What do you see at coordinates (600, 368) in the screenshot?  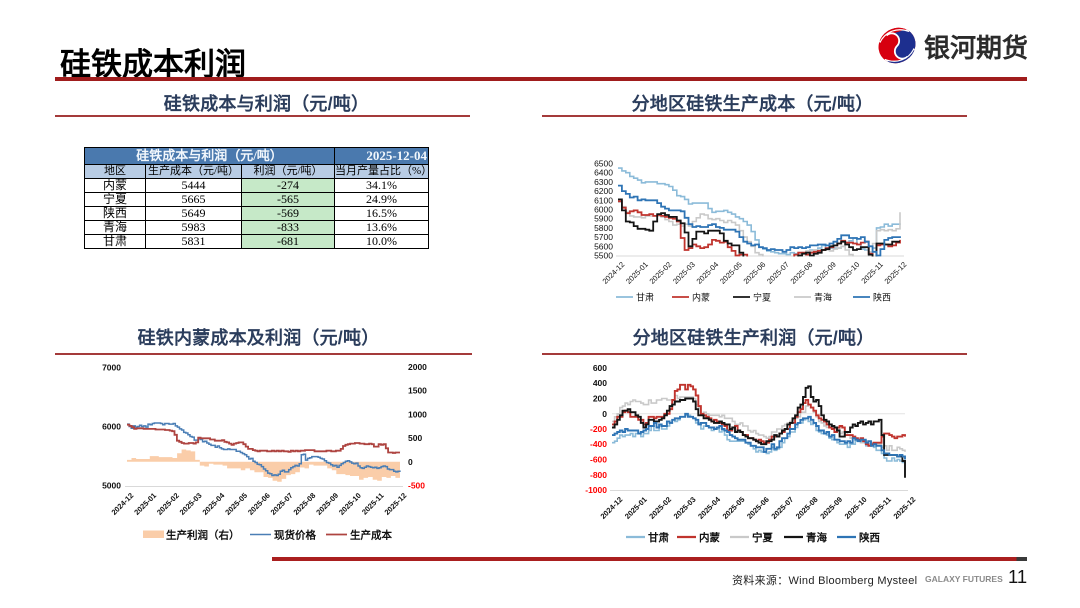 I see `svg-text: 600` at bounding box center [600, 368].